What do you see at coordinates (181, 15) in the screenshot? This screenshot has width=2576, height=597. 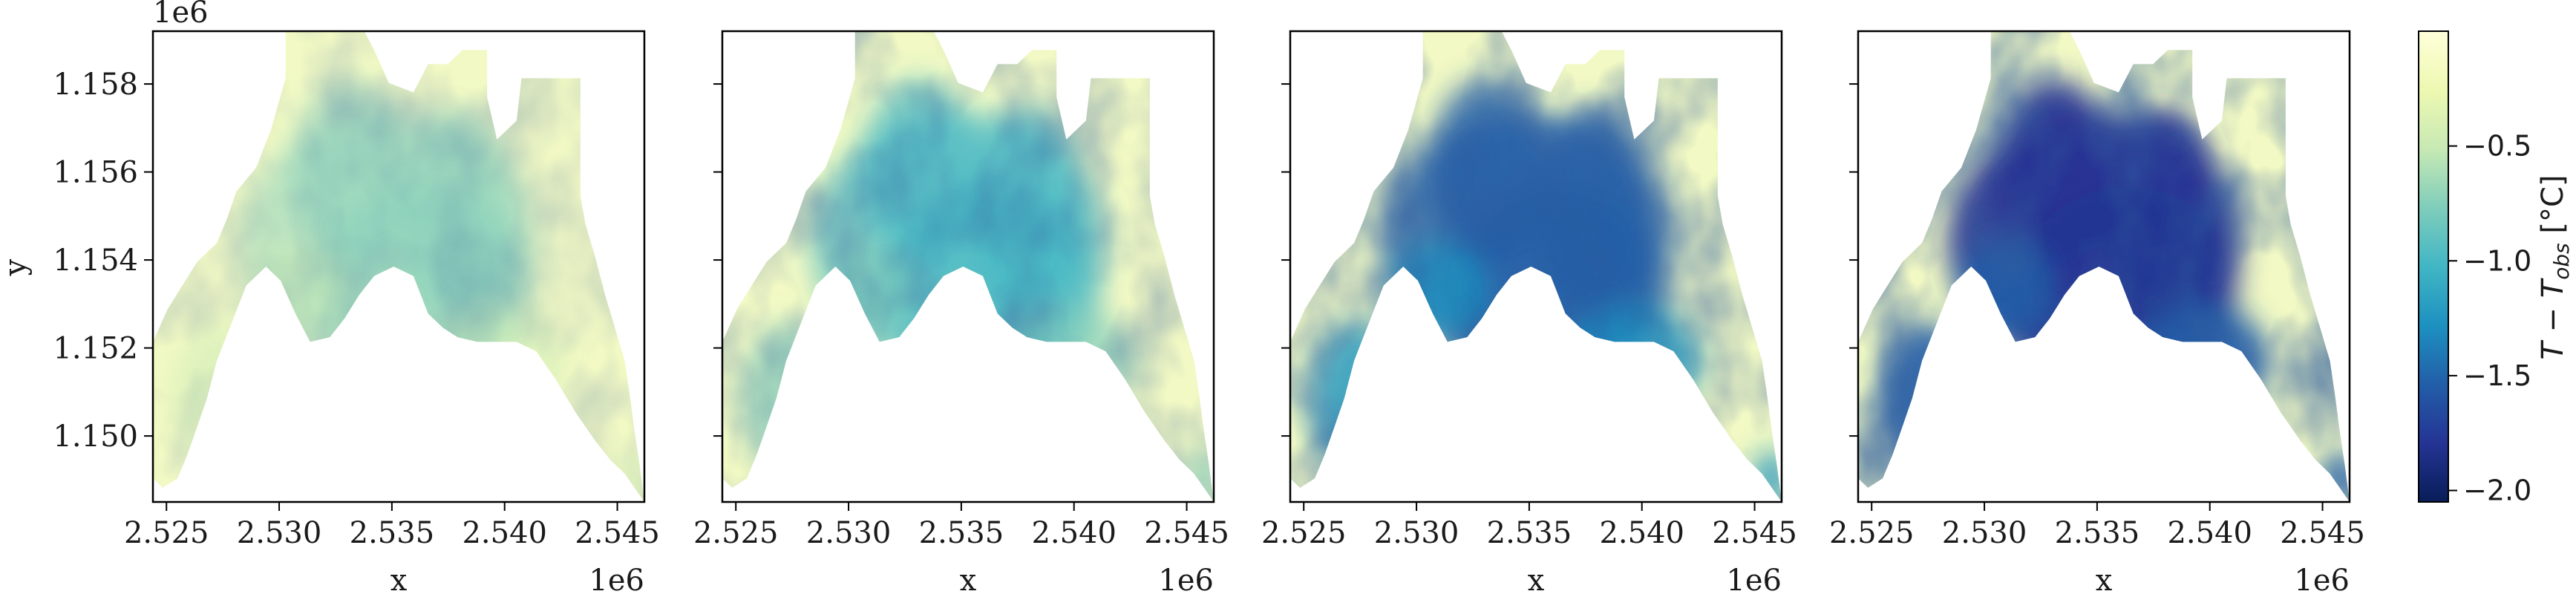 I see `y-offset-label: 1e6` at bounding box center [181, 15].